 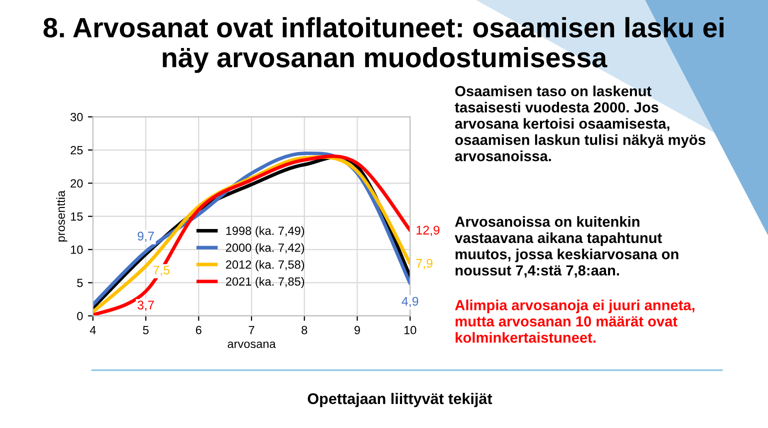 I want to click on text: Opettajaan liittyvät tekijät, so click(x=400, y=400).